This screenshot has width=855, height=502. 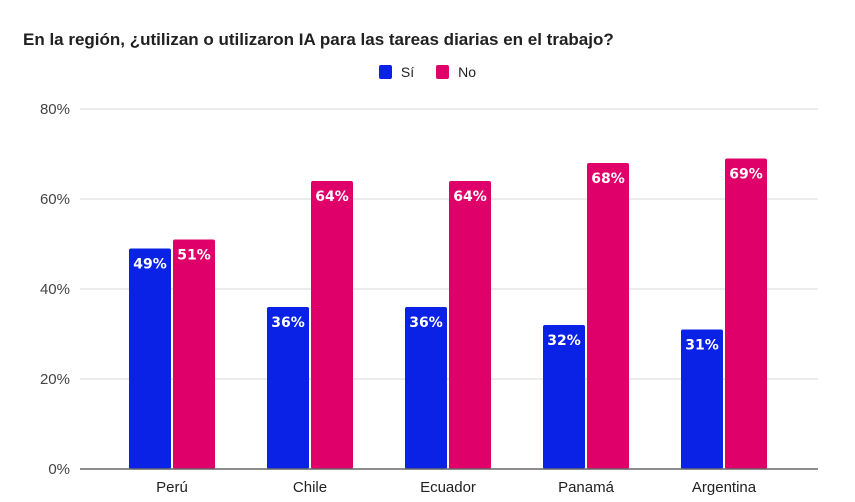 I want to click on data-label: 32%, so click(x=564, y=341).